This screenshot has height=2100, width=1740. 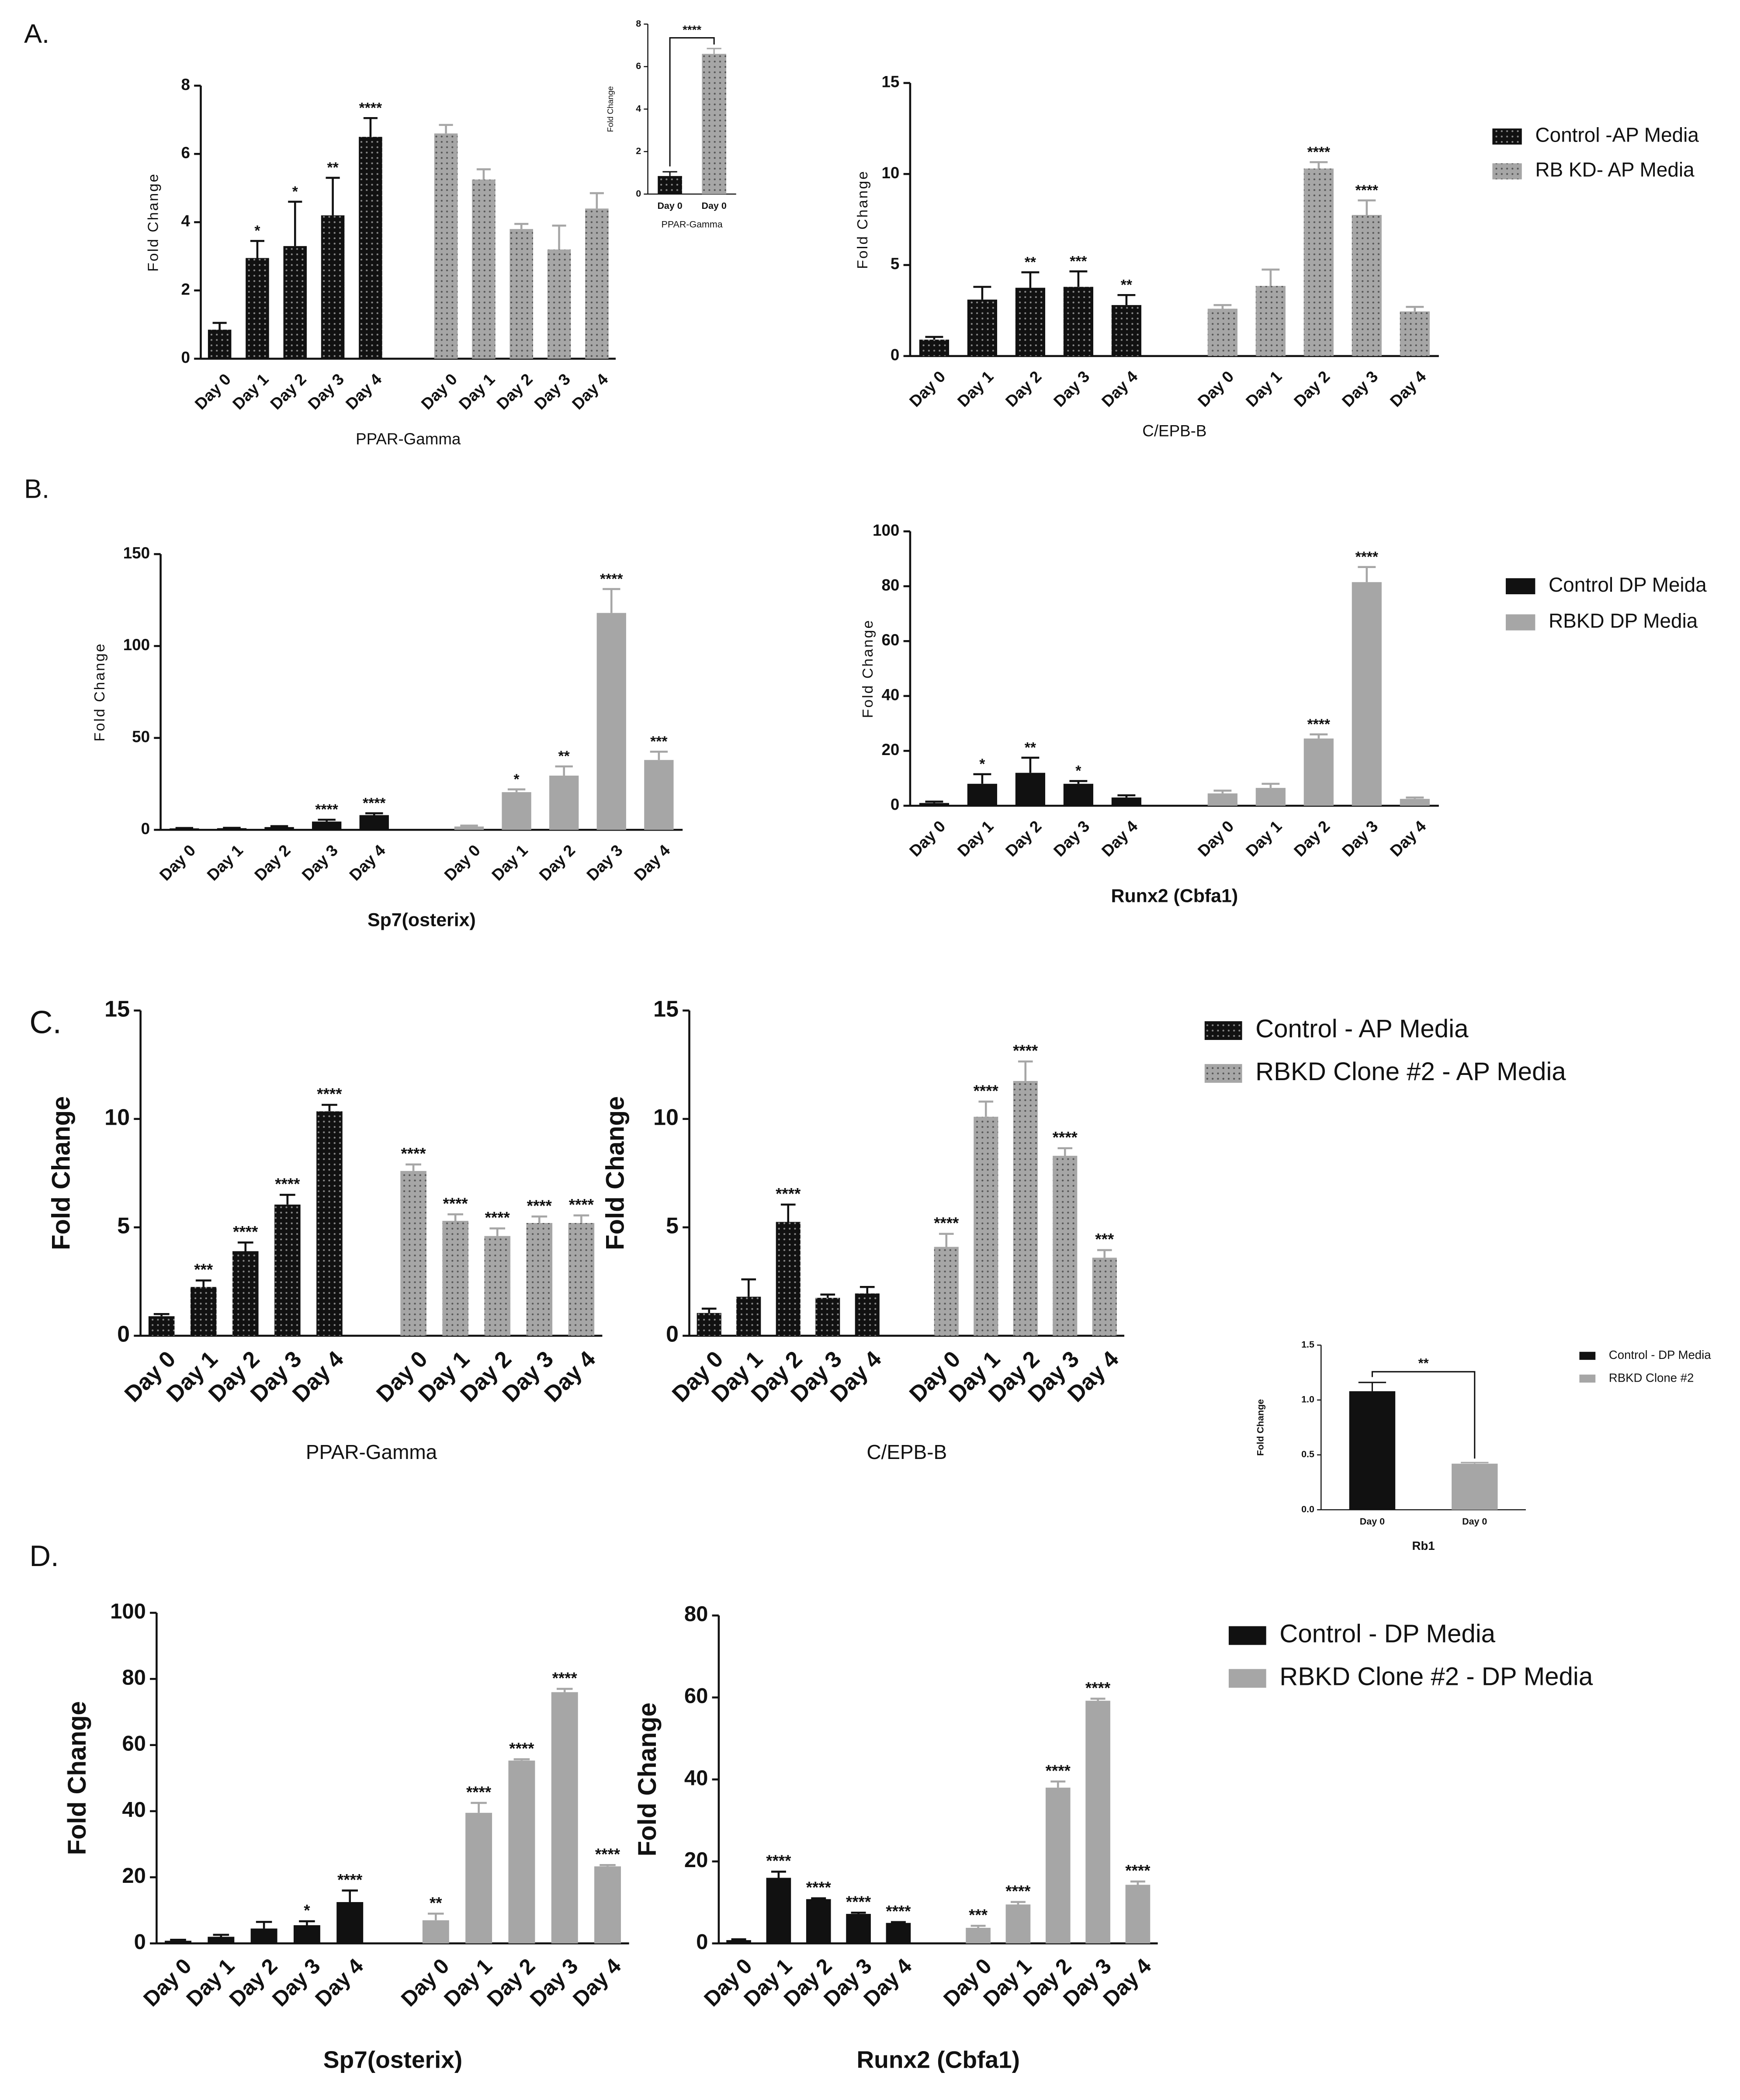 What do you see at coordinates (186, 221) in the screenshot?
I see `y-tick-label: 4` at bounding box center [186, 221].